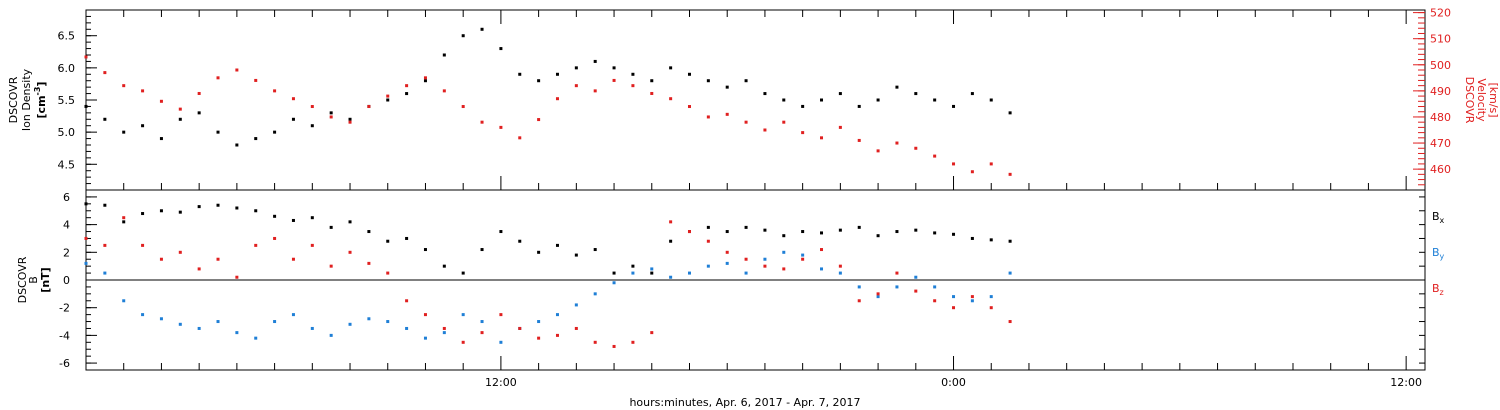 This screenshot has width=1500, height=410. What do you see at coordinates (1442, 292) in the screenshot?
I see `legend-sub: z` at bounding box center [1442, 292].